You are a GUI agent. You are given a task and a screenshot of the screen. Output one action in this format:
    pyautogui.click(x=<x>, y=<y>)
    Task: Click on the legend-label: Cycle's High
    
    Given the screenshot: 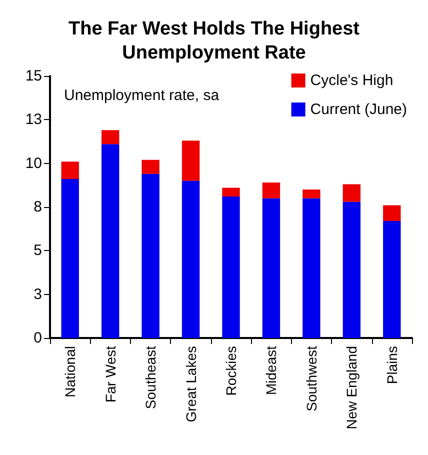 What is the action you would take?
    pyautogui.click(x=352, y=80)
    